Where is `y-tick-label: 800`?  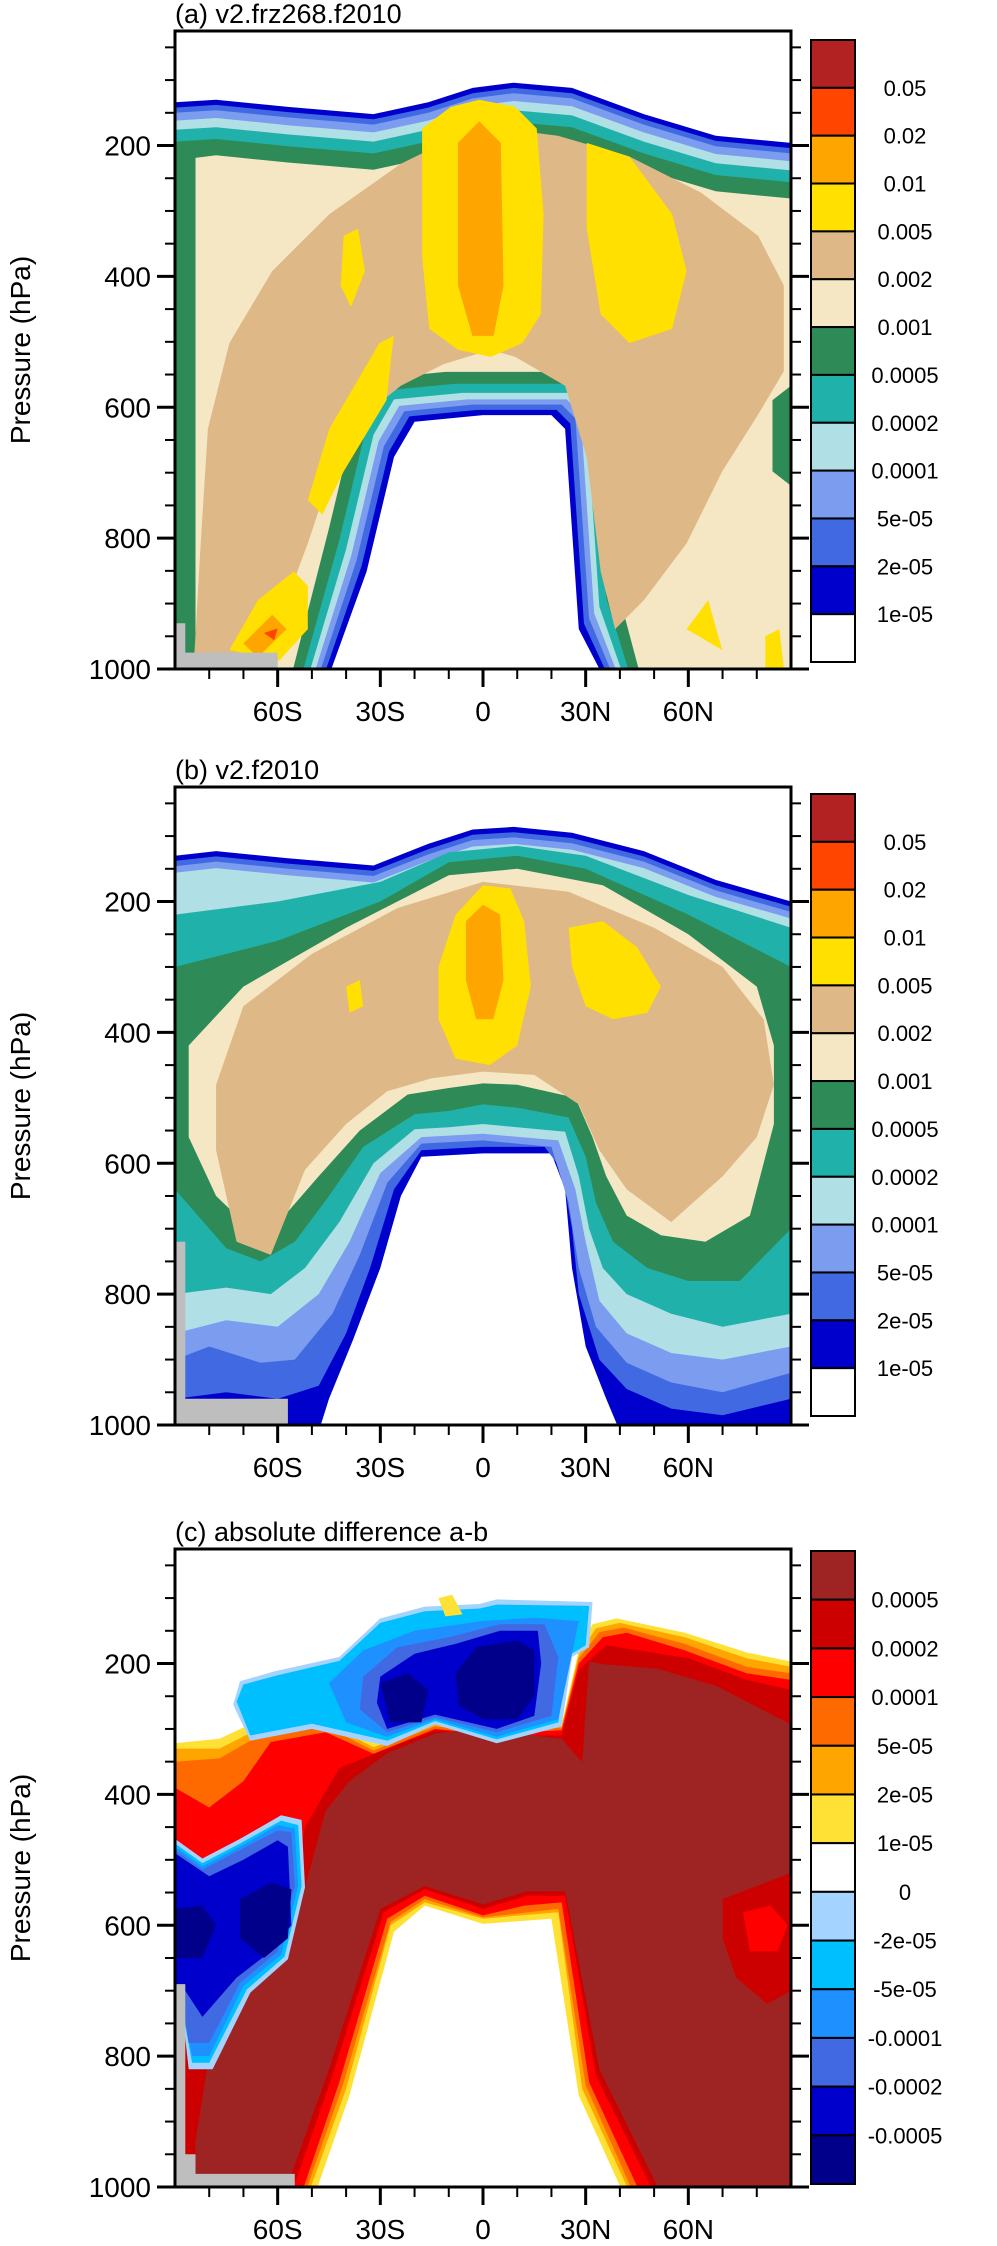 y-tick-label: 800 is located at coordinates (127, 1294).